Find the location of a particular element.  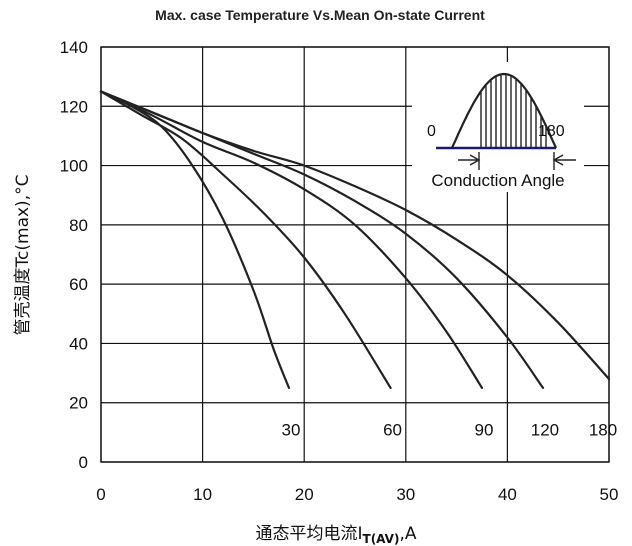

y-tick-label-0: 0 is located at coordinates (83, 462).